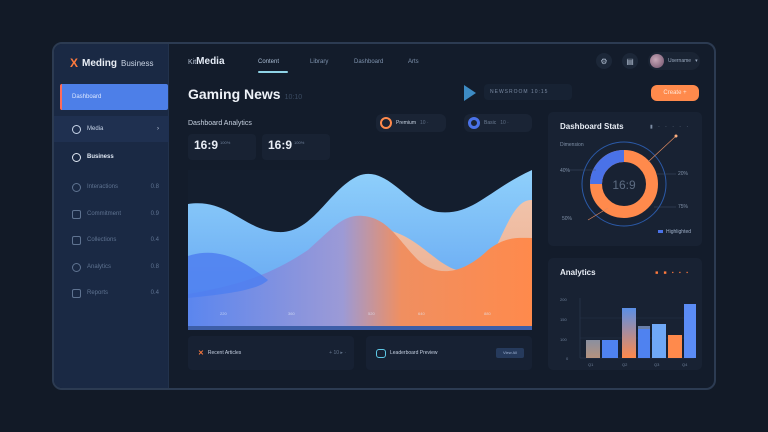 This screenshot has width=768, height=432. What do you see at coordinates (158, 129) in the screenshot?
I see `chevron-right-icon: ›` at bounding box center [158, 129].